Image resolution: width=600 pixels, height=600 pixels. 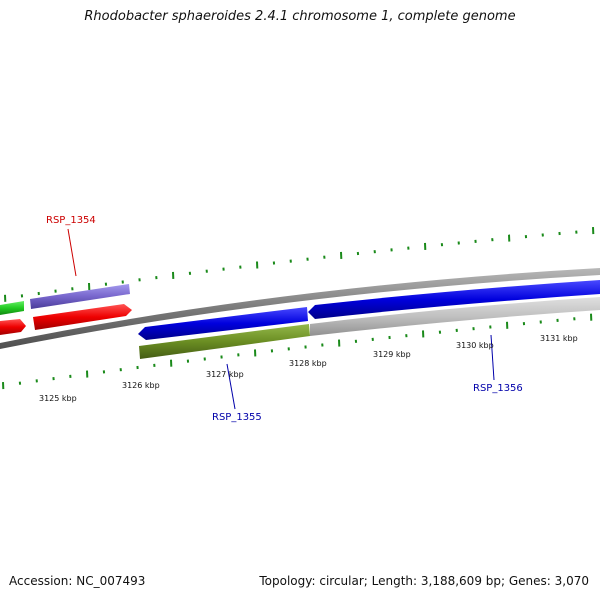 What do you see at coordinates (498, 388) in the screenshot?
I see `gene-label-rsp-1356: RSP_1356` at bounding box center [498, 388].